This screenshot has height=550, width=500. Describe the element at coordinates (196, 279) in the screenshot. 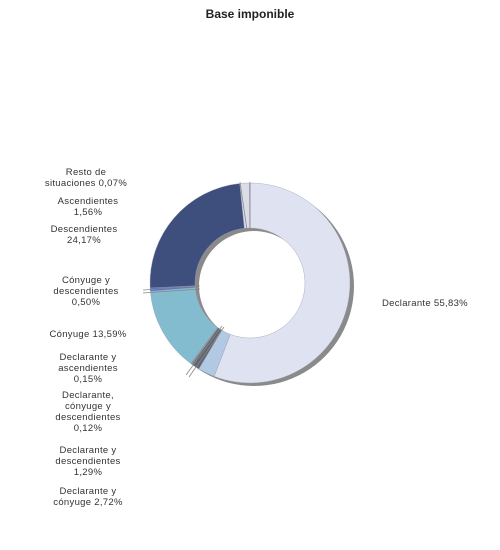

I see `leader-lines` at that location.